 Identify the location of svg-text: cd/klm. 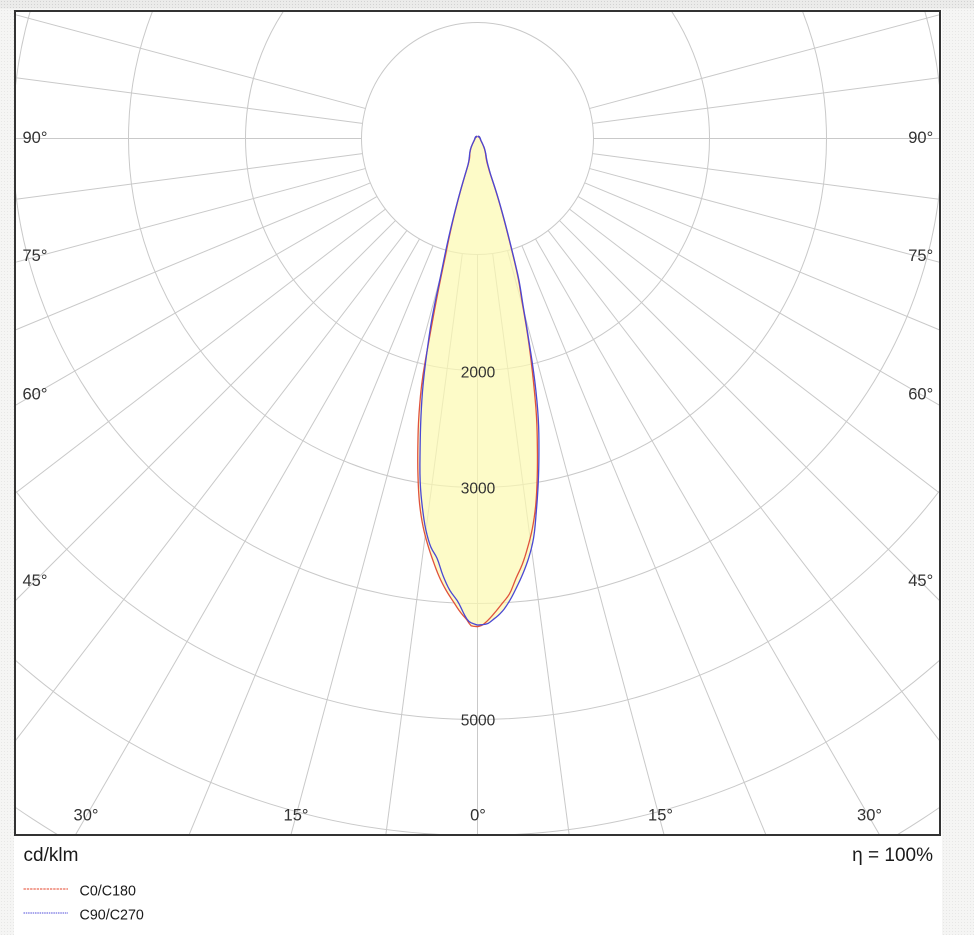
(51, 855).